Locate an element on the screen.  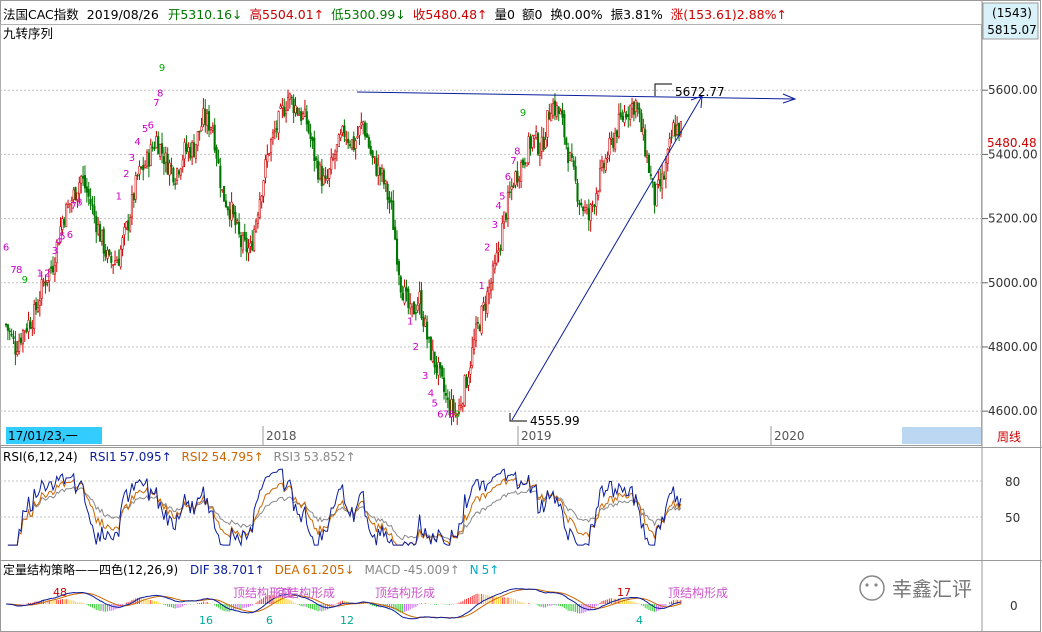
macd-count: 16 is located at coordinates (206, 620).